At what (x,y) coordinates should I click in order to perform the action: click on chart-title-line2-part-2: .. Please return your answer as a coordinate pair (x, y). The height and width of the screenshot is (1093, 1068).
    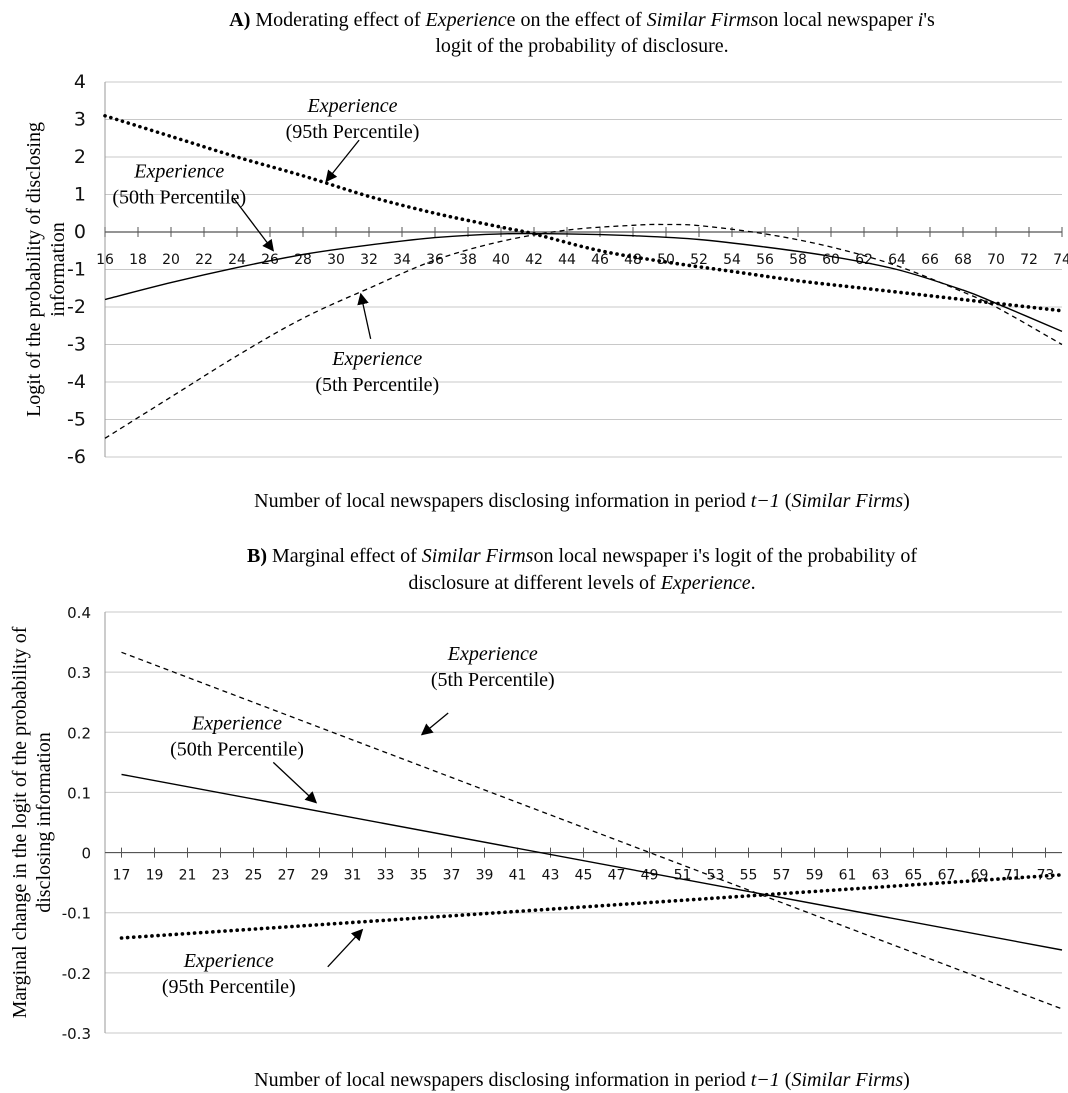
    Looking at the image, I should click on (753, 583).